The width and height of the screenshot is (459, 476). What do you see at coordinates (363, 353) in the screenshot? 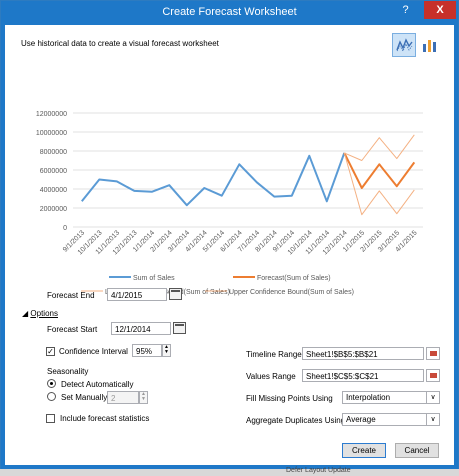
I see `timeline-range-input: Sheet1!$B$5:$B$21` at bounding box center [363, 353].